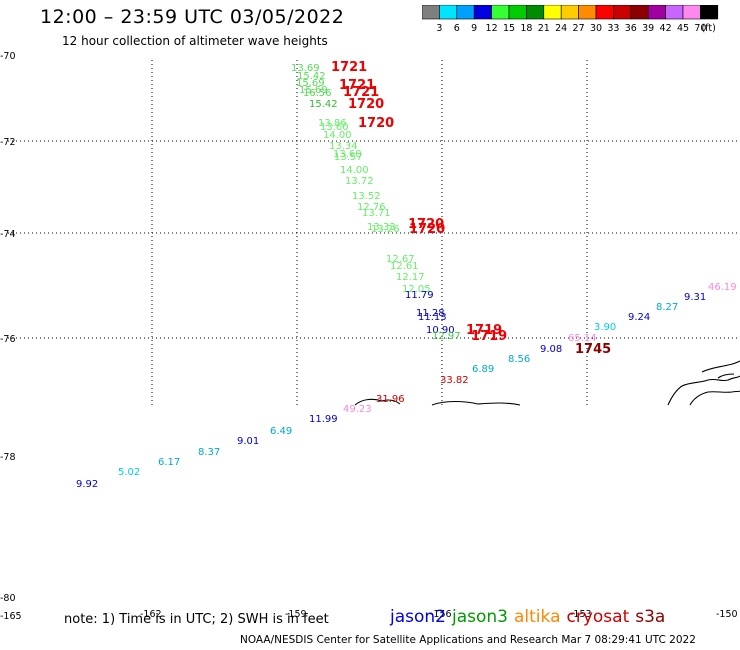 This screenshot has height=650, width=740. Describe the element at coordinates (570, 19) in the screenshot. I see `color-legend: 3 6 9 12 15 18 21 24 27 30 33 36 39 42 45 70(ft)` at that location.